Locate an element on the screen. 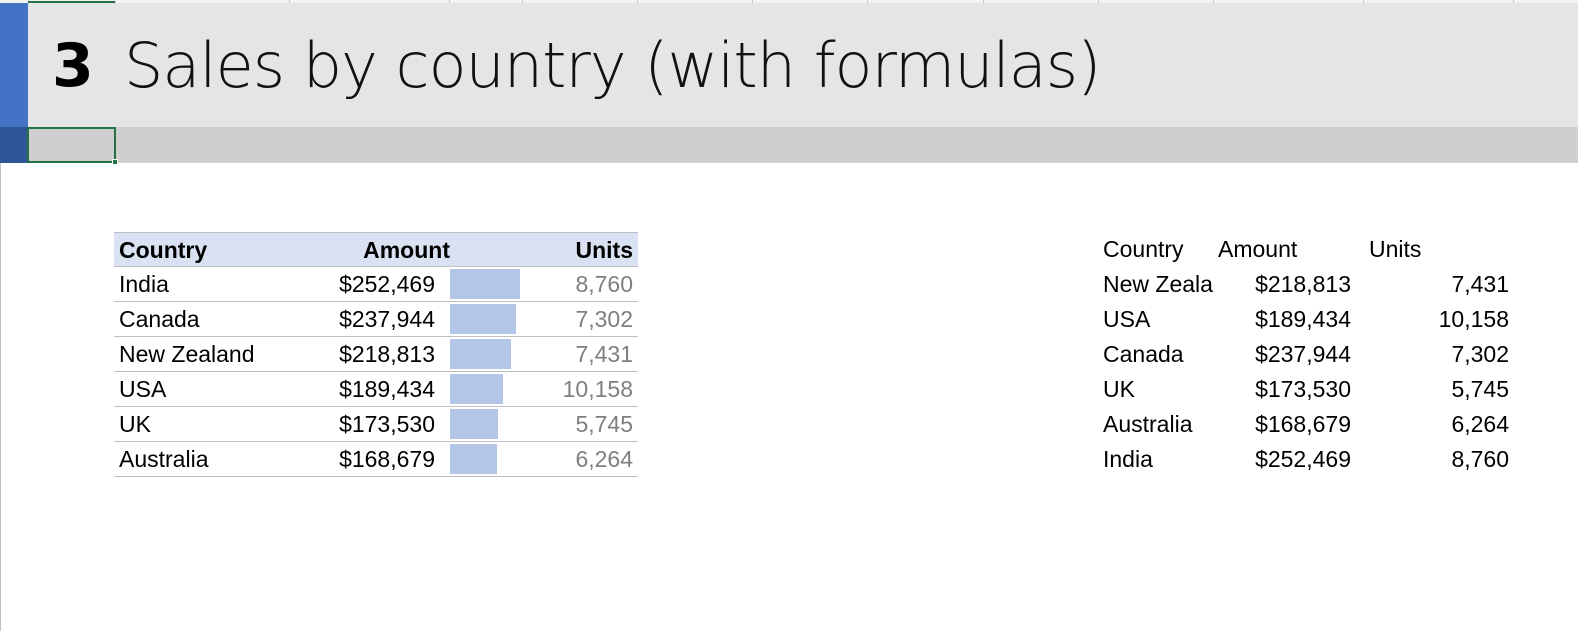 The width and height of the screenshot is (1578, 631). table-row: New Zeala $218,813 7,431 is located at coordinates (1313, 284).